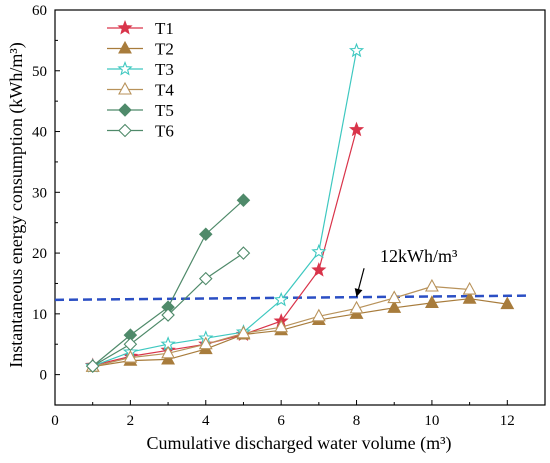 The height and width of the screenshot is (463, 550). I want to click on y-tick-label: 50, so click(39, 72).